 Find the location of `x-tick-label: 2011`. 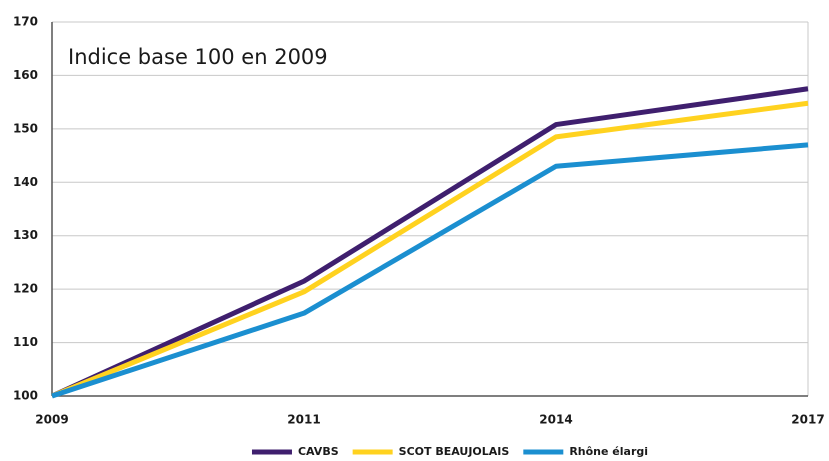

x-tick-label: 2011 is located at coordinates (303, 420).